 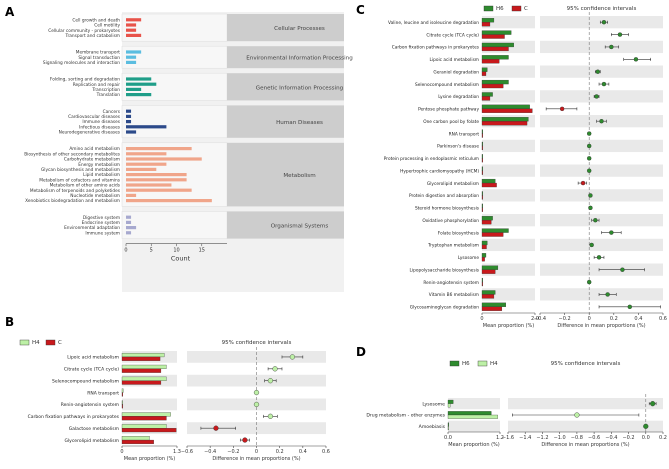 I want to click on diff-x-tick-label: −0.4, so click(x=540, y=319).